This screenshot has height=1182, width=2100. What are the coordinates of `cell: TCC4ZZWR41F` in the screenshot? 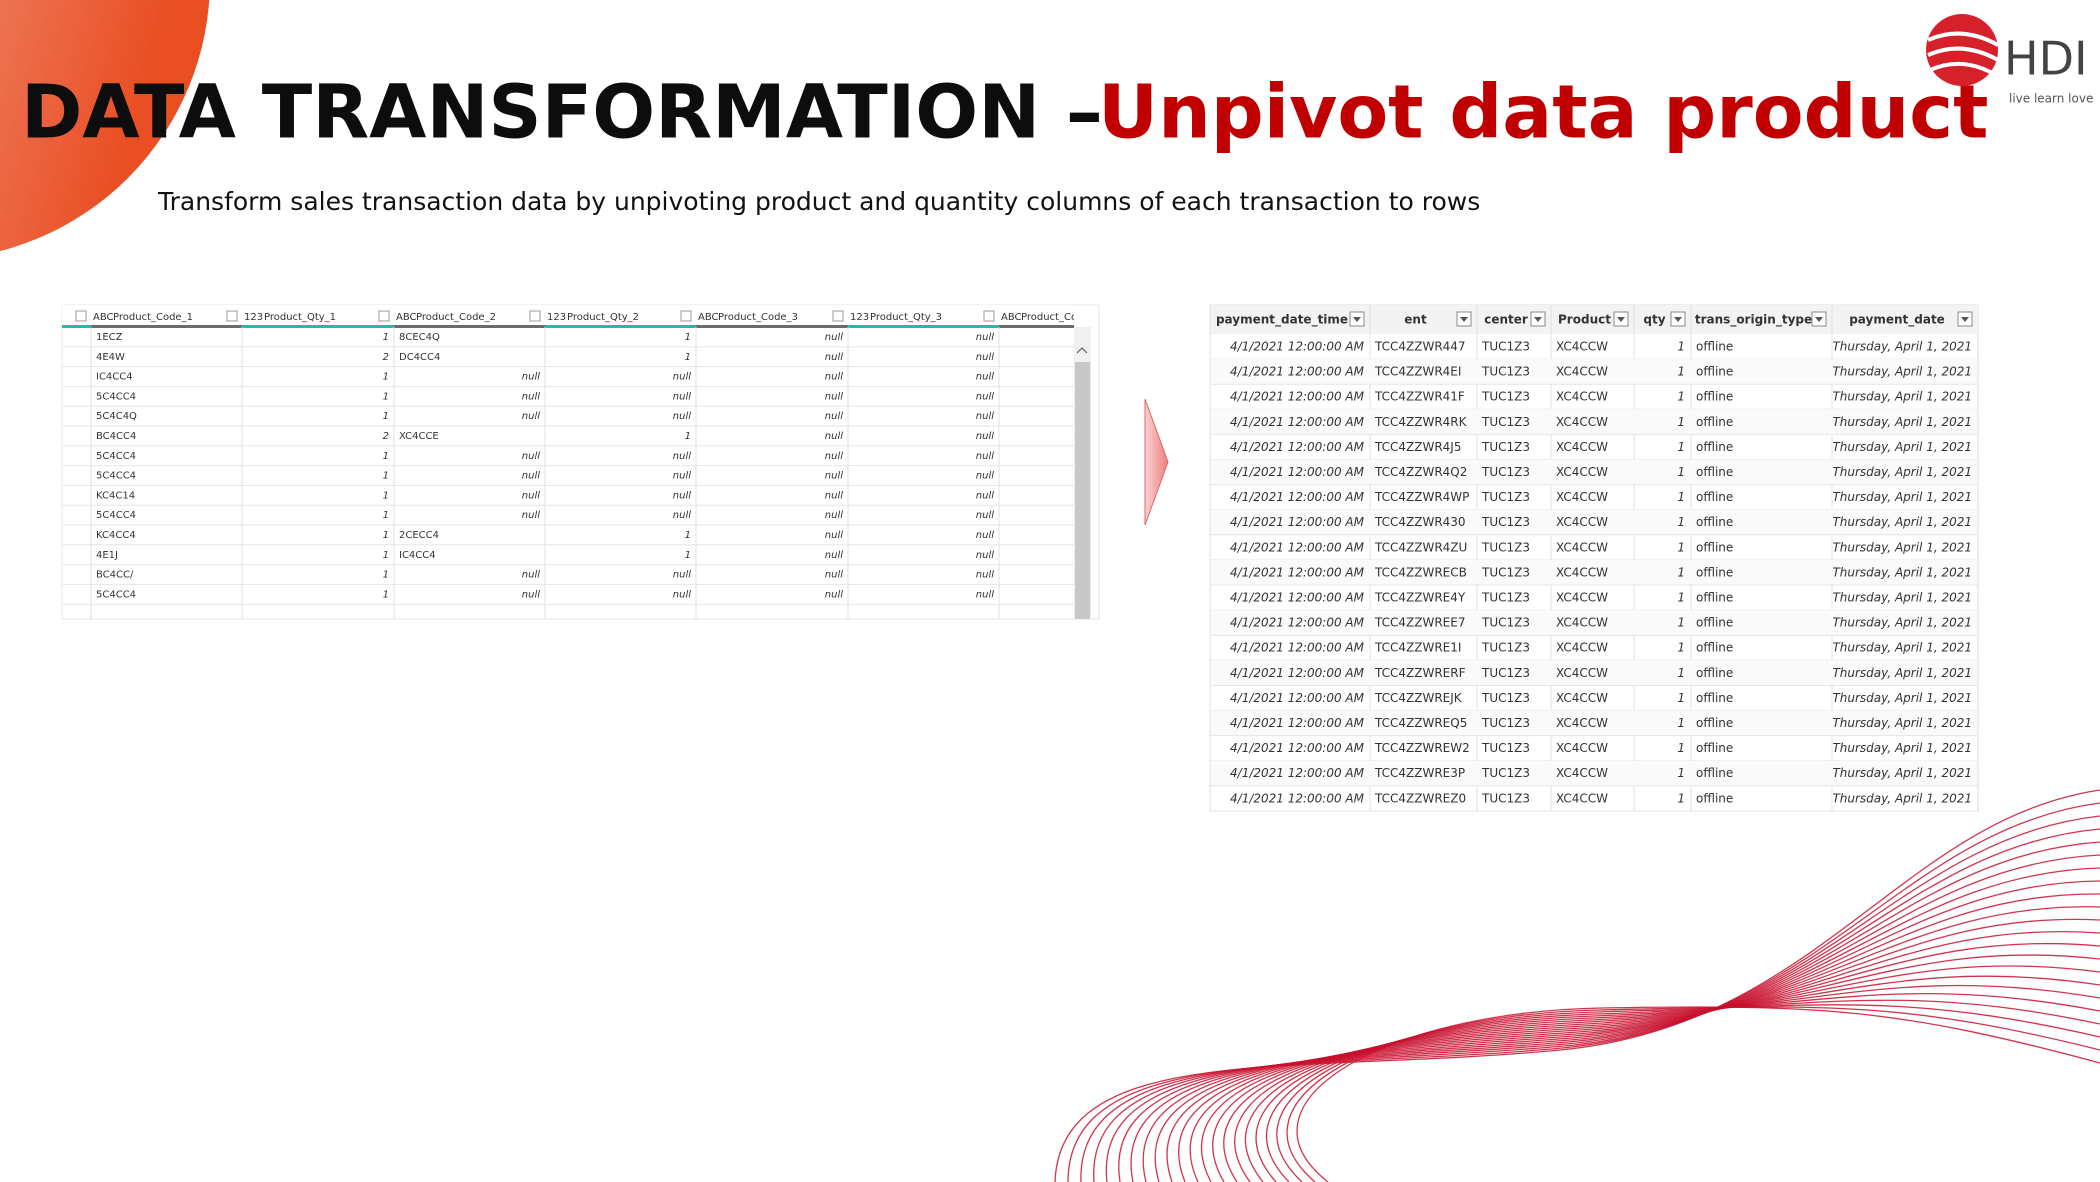 It's located at (1419, 397).